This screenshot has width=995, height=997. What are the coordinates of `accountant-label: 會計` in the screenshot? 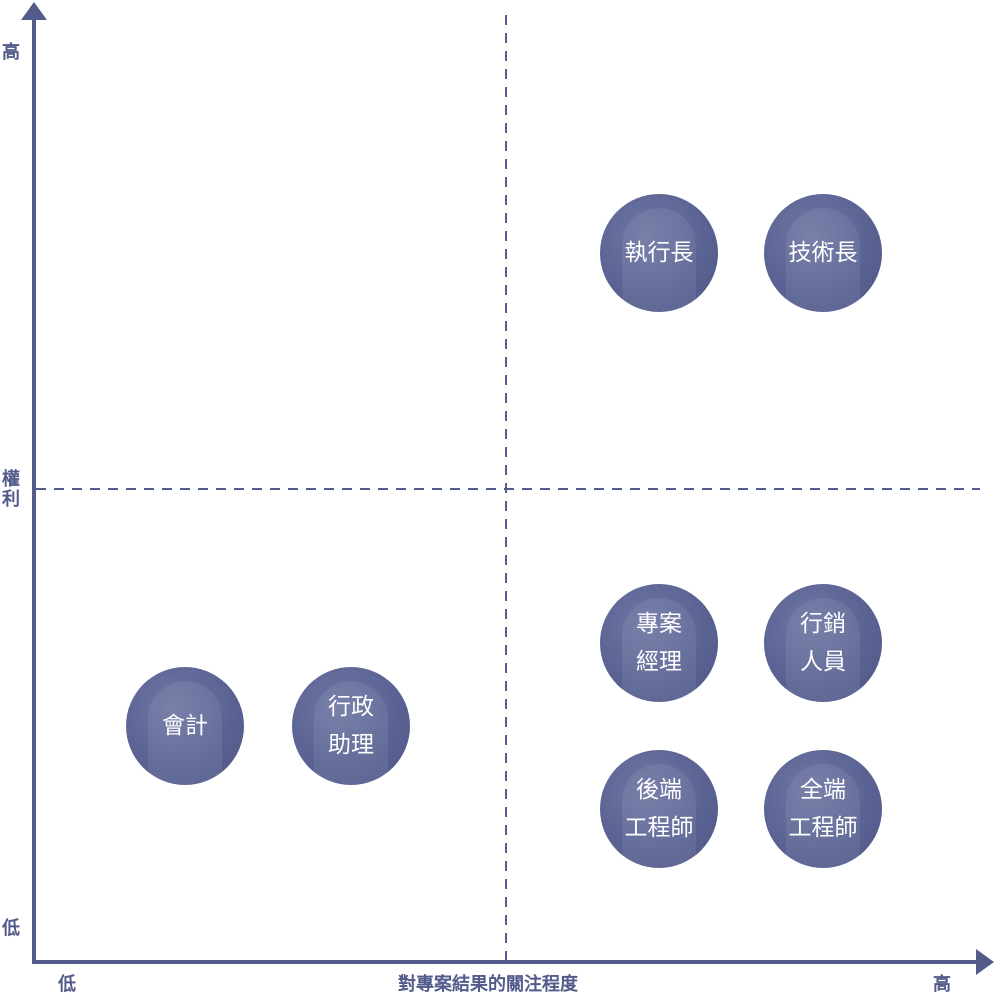 It's located at (185, 726).